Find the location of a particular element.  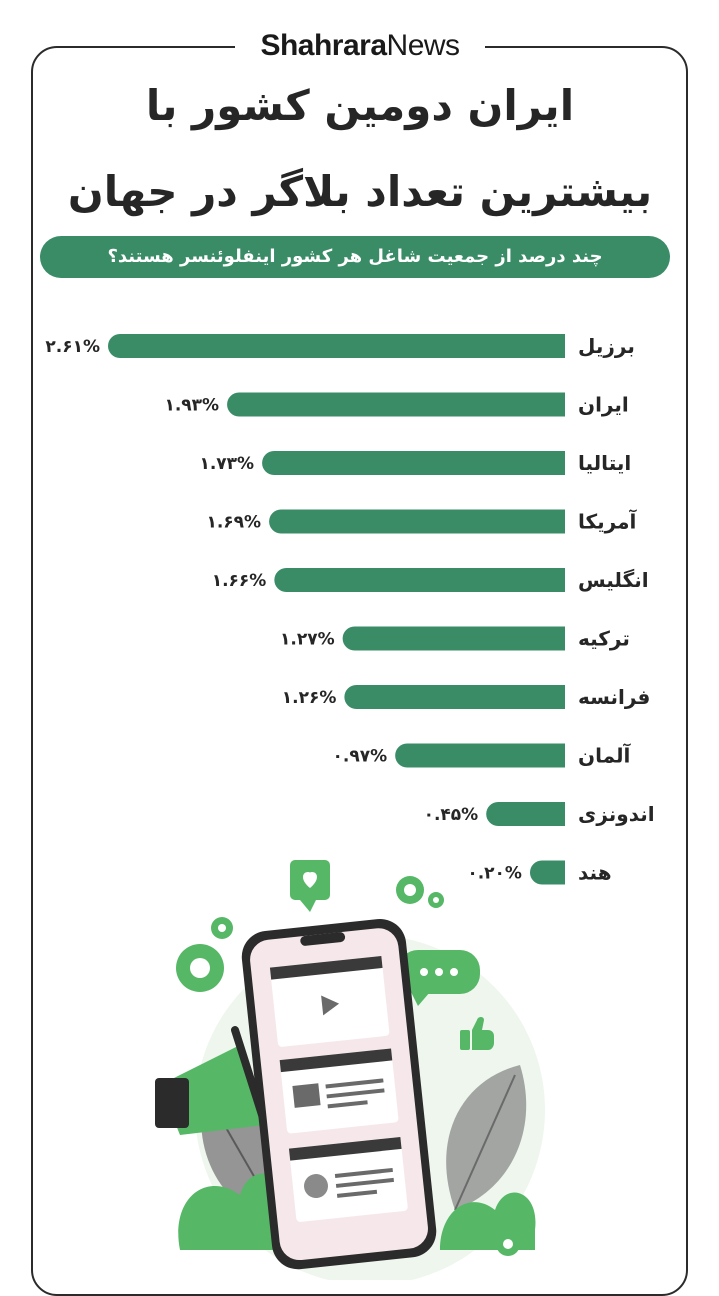

bar-row: انگلیس ۱.۶۶% is located at coordinates (430, 580).